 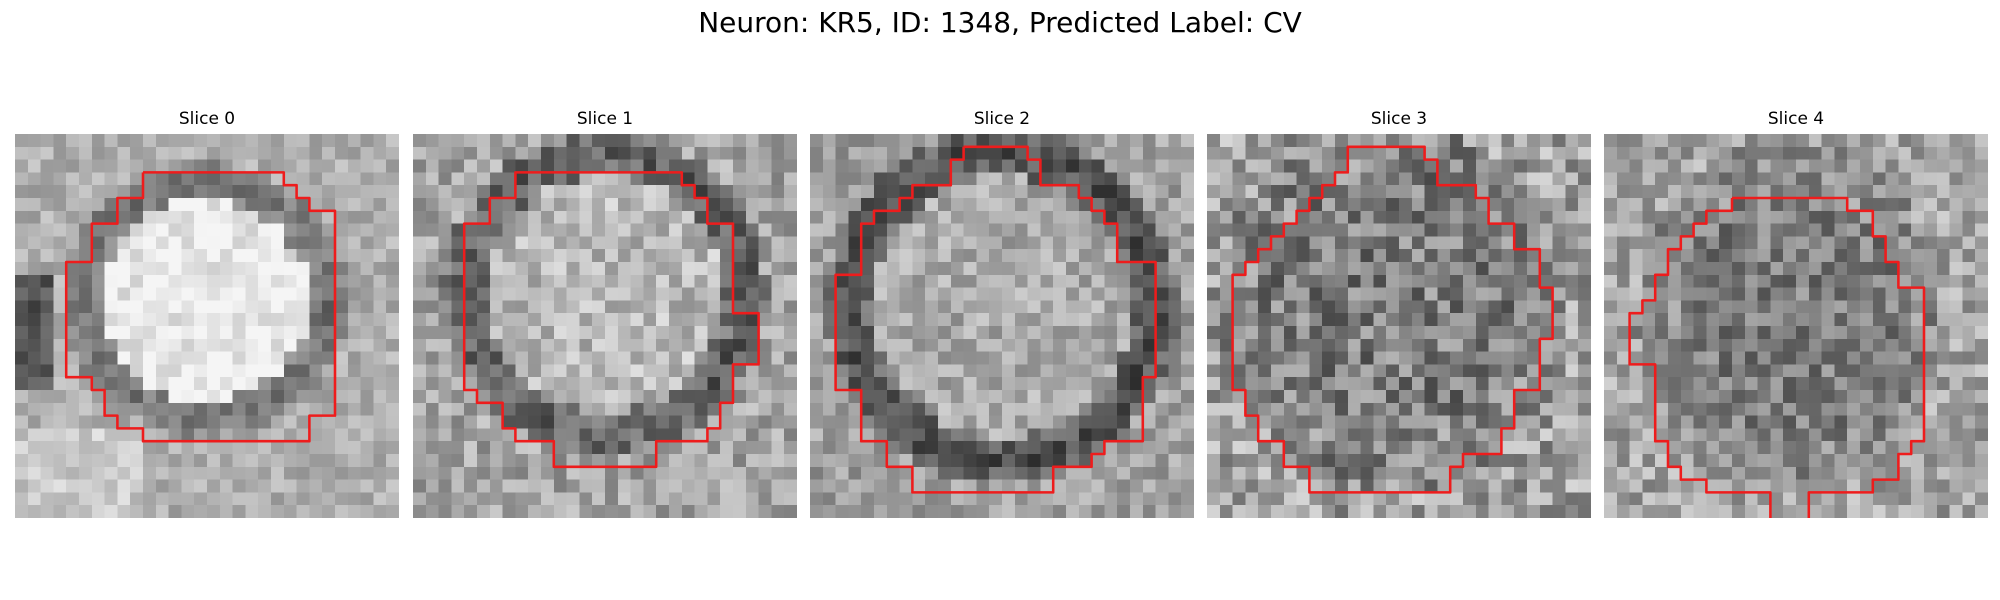 I want to click on panel-title: Slice 3, so click(x=1399, y=119).